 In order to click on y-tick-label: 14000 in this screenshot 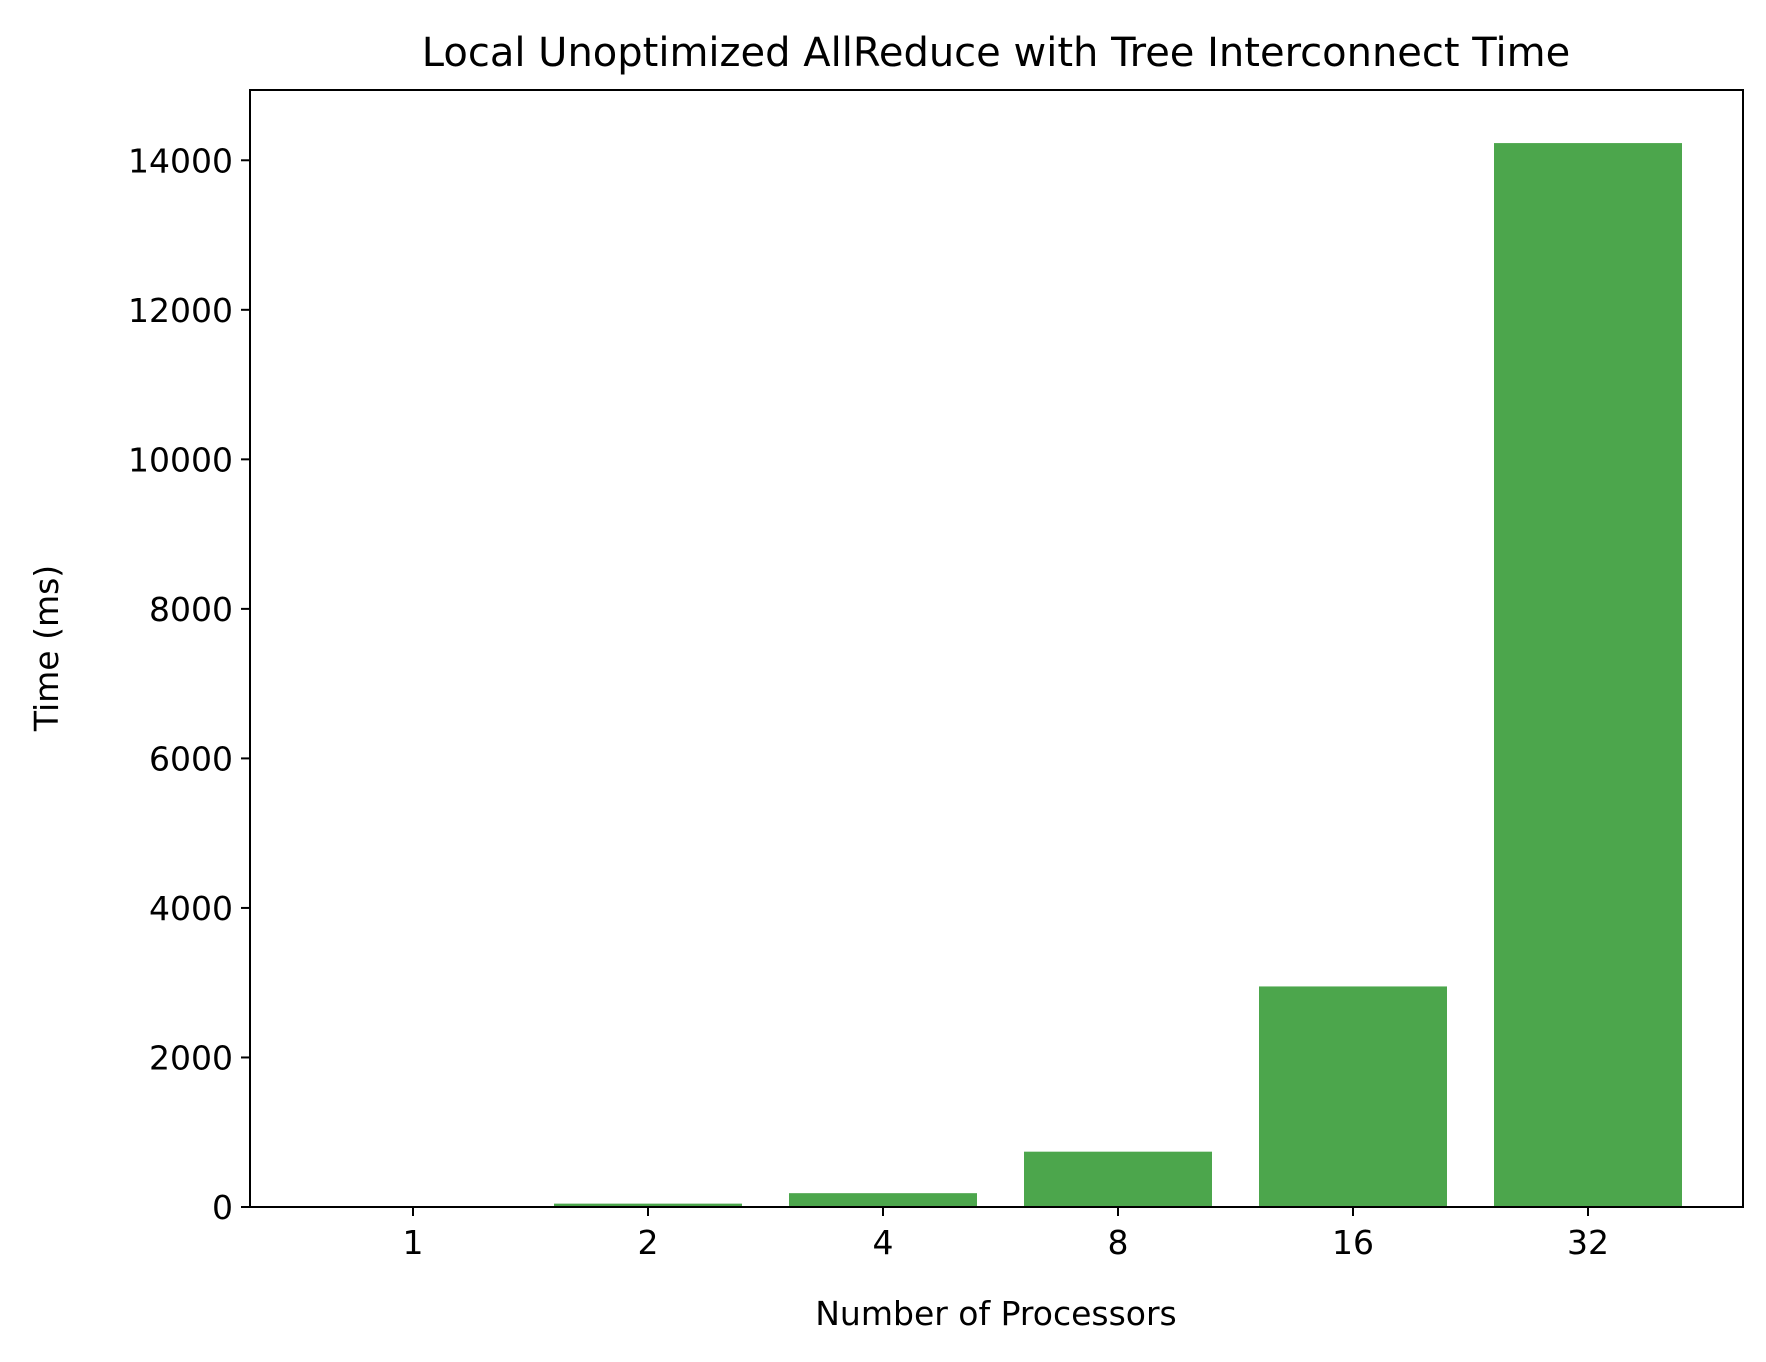, I will do `click(180, 160)`.